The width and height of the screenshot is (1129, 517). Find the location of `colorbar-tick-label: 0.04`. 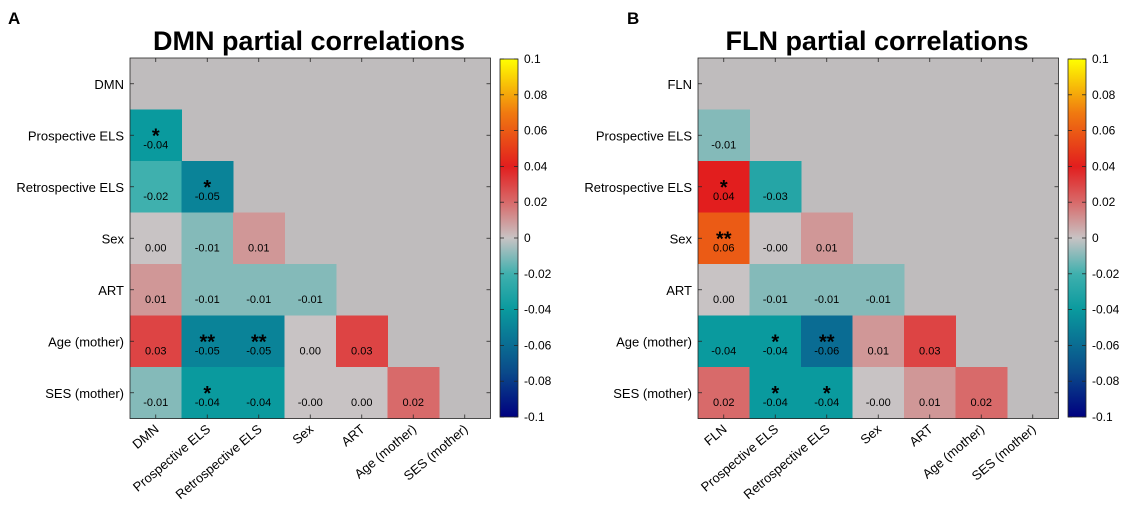

colorbar-tick-label: 0.04 is located at coordinates (1104, 166).